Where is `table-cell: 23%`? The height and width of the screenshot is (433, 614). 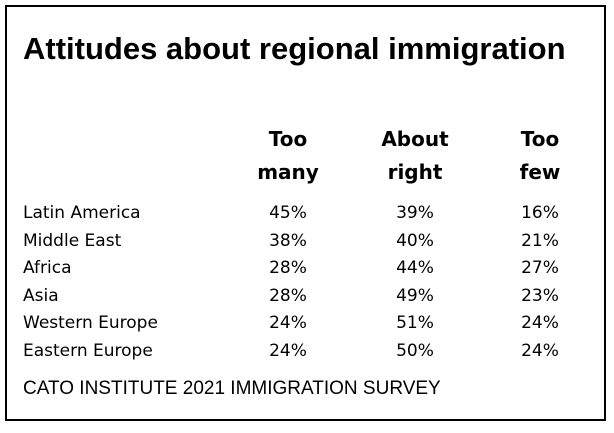 table-cell: 23% is located at coordinates (540, 295).